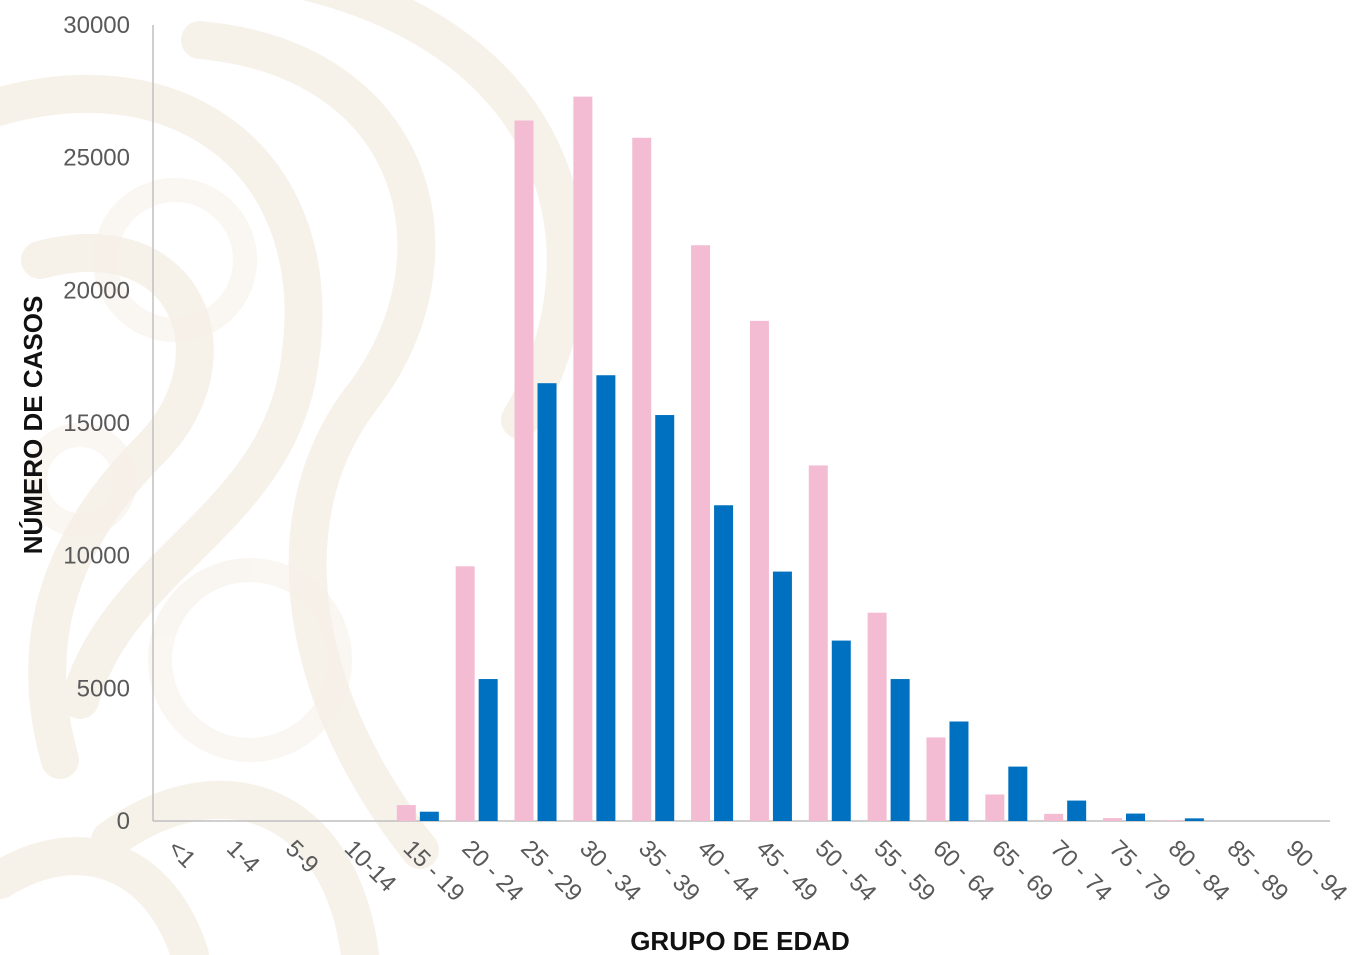 This screenshot has width=1367, height=955. I want to click on x-tick-label: 15 - 19, so click(434, 871).